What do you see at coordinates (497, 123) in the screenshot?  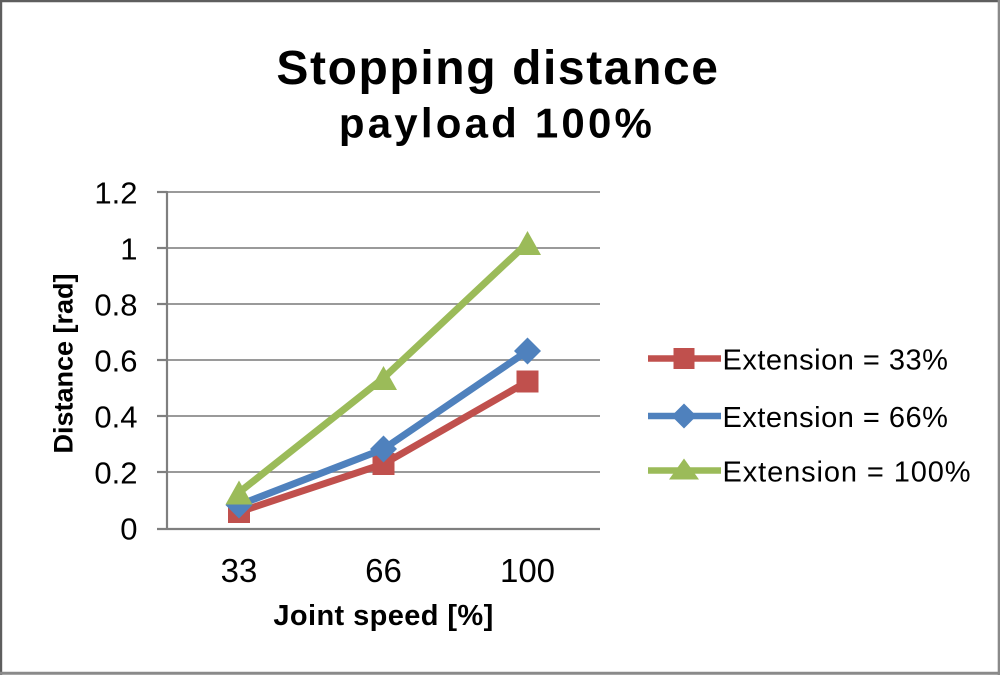 I see `svg-text: payload 100%` at bounding box center [497, 123].